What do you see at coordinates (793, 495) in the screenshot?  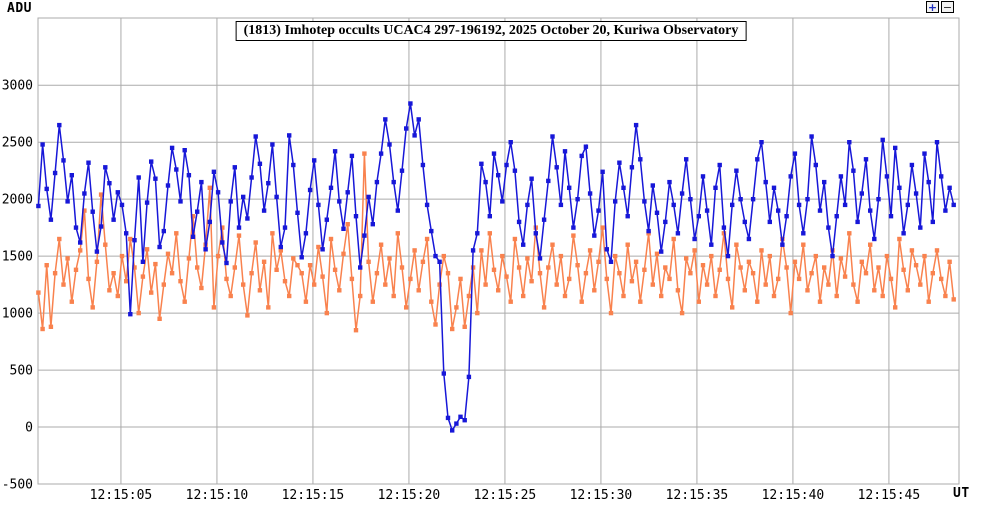 I see `x-tick-label: 12:15:40` at bounding box center [793, 495].